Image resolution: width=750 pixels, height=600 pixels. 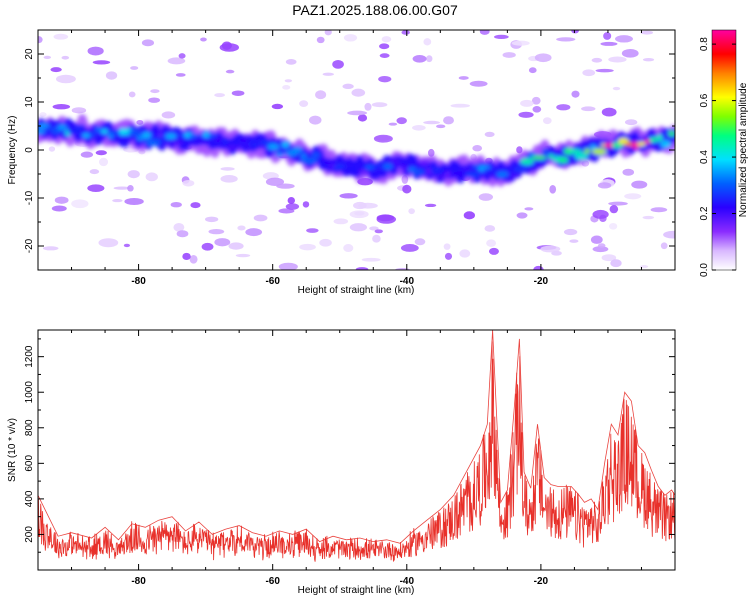 I want to click on y-tick-label: 20, so click(x=29, y=54).